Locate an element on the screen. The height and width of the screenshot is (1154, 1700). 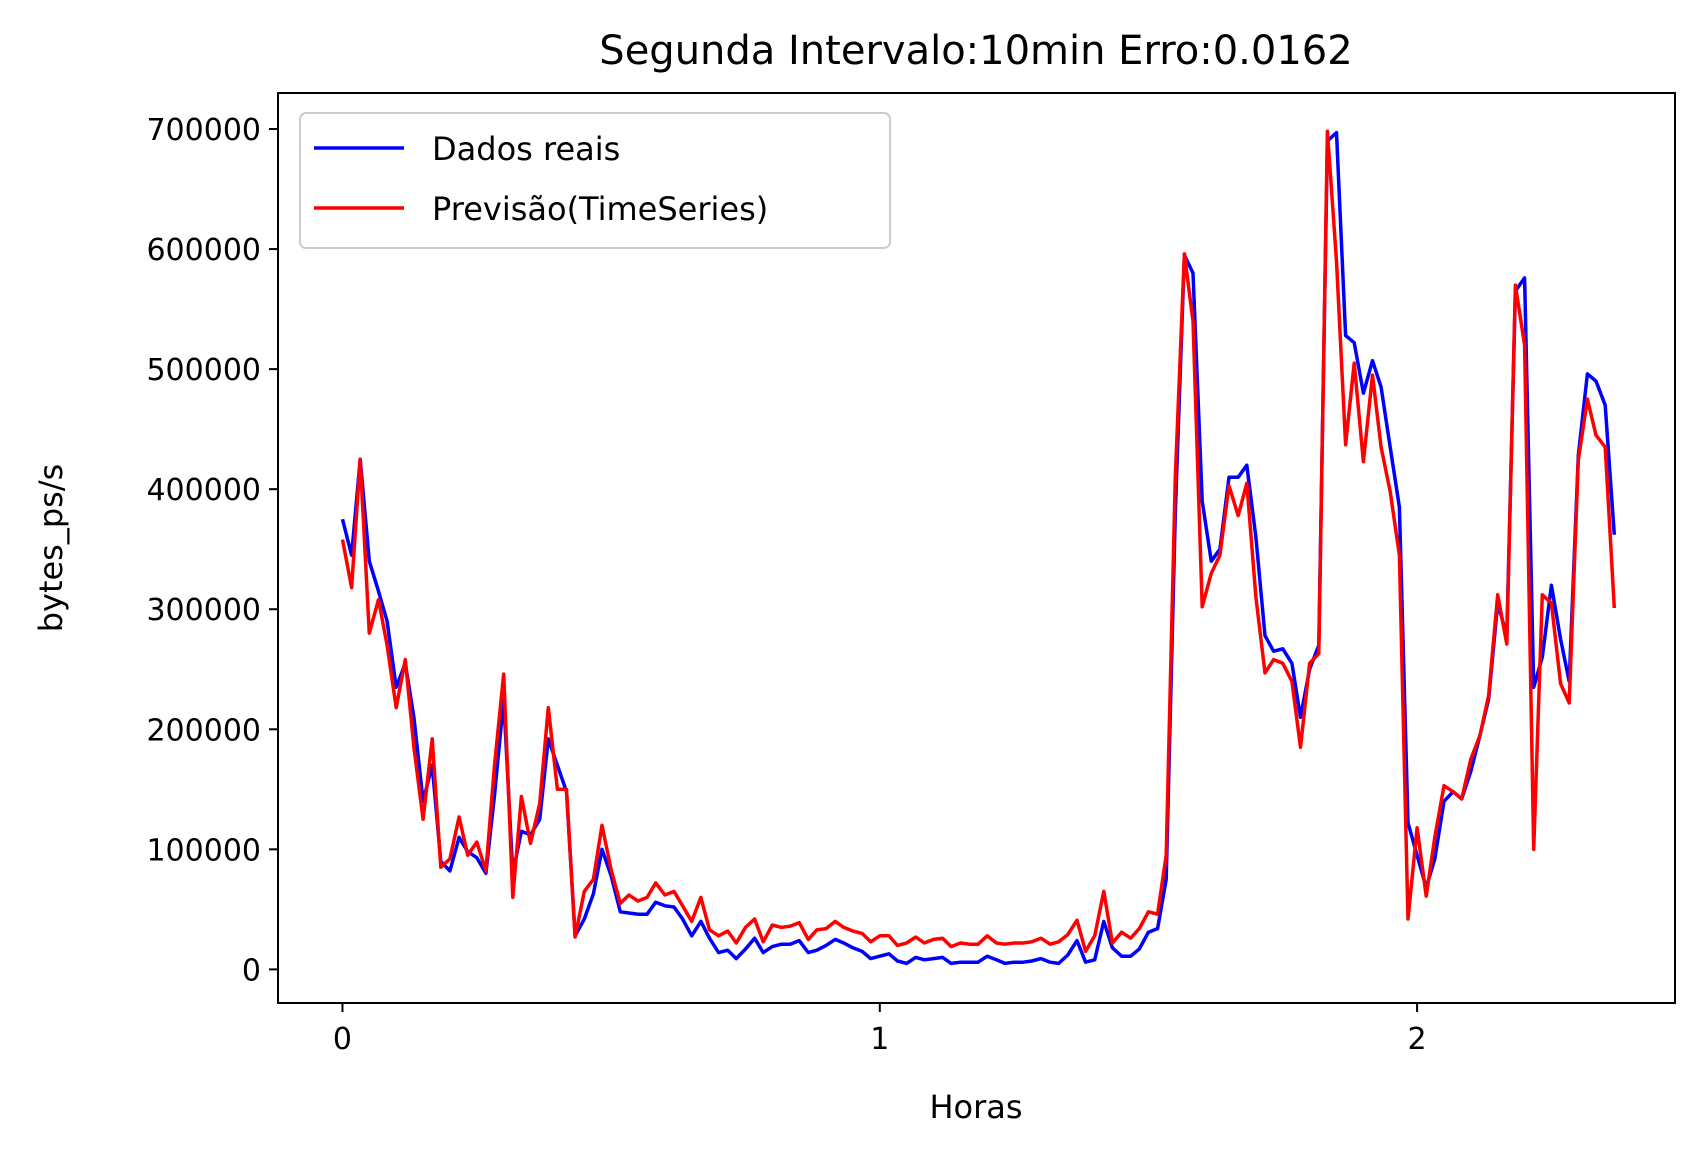
x-axis-label: Horas is located at coordinates (975, 1107).